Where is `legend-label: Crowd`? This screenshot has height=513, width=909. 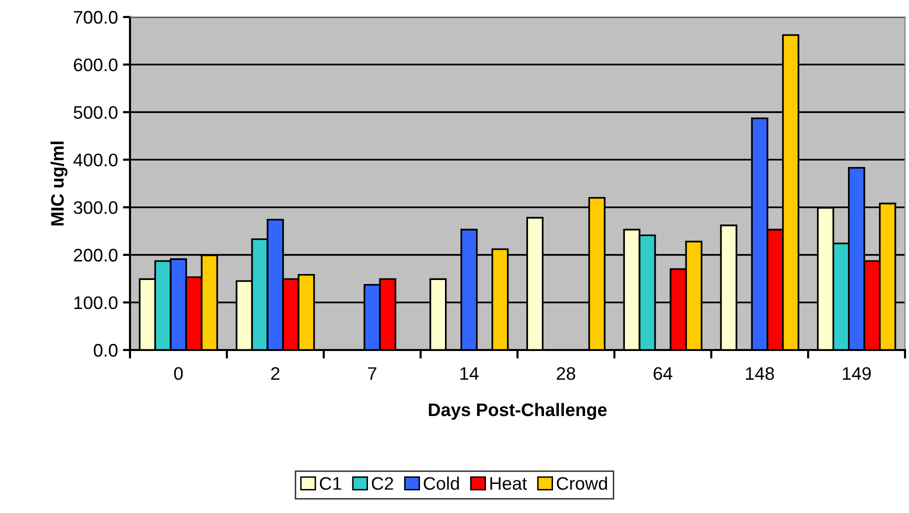 legend-label: Crowd is located at coordinates (581, 483).